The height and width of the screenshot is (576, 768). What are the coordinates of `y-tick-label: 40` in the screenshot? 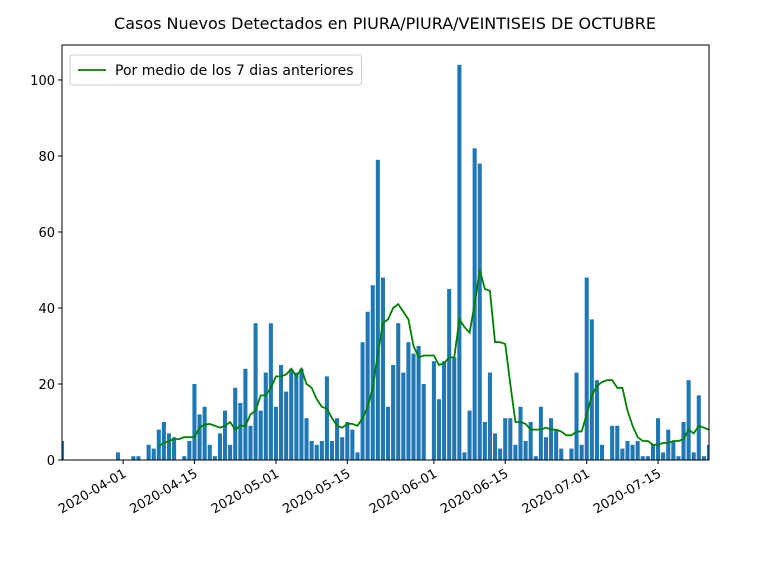 It's located at (46, 309).